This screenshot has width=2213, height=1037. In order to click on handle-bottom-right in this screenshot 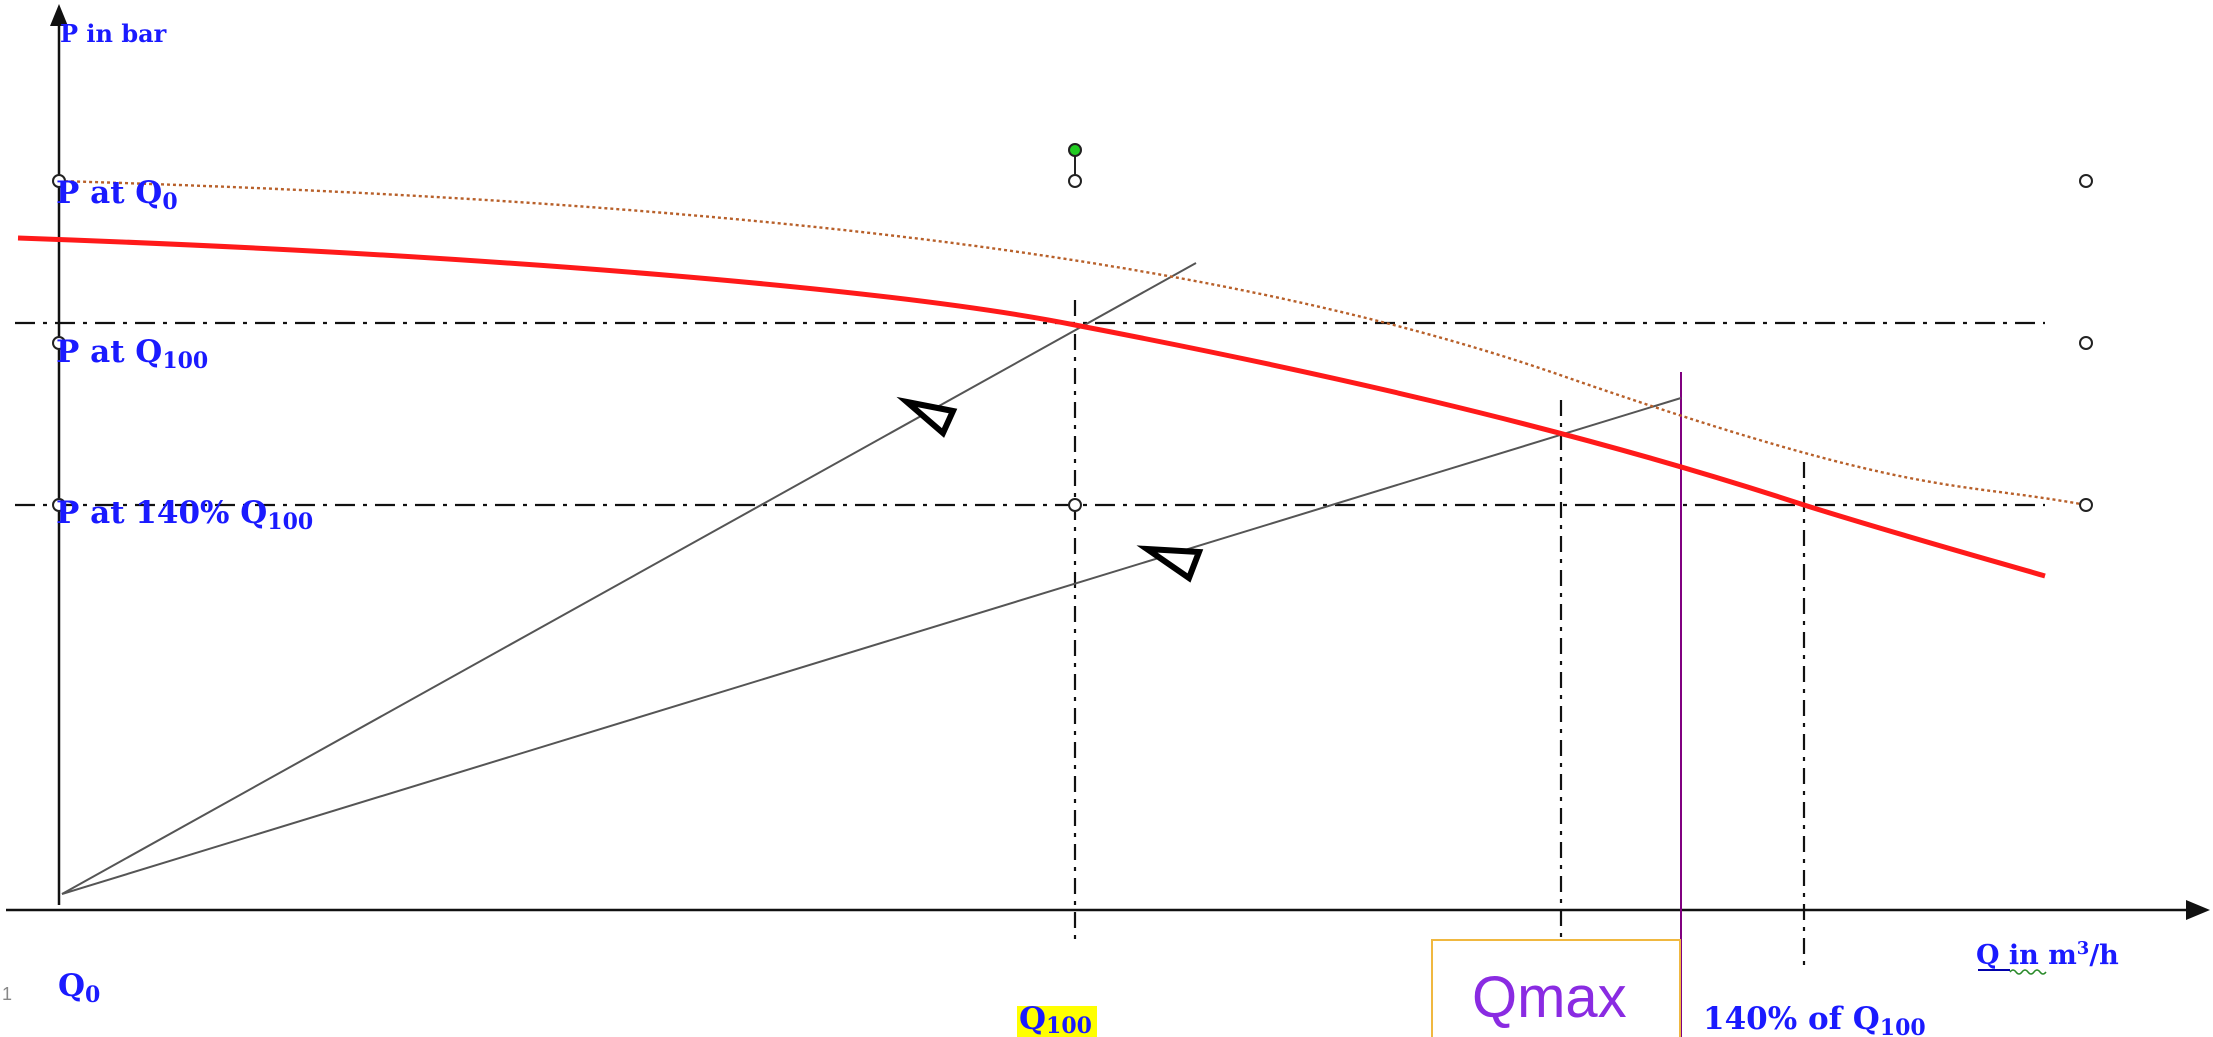, I will do `click(2086, 505)`.